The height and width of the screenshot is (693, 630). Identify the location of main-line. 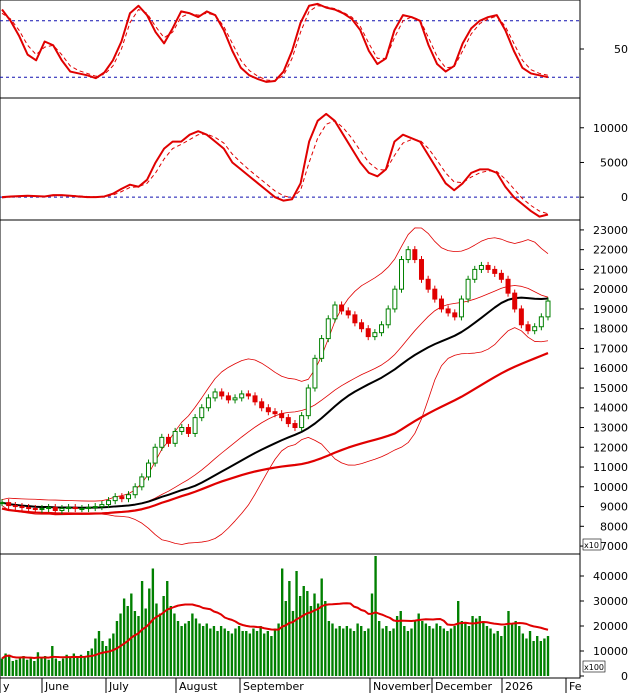
(275, 42).